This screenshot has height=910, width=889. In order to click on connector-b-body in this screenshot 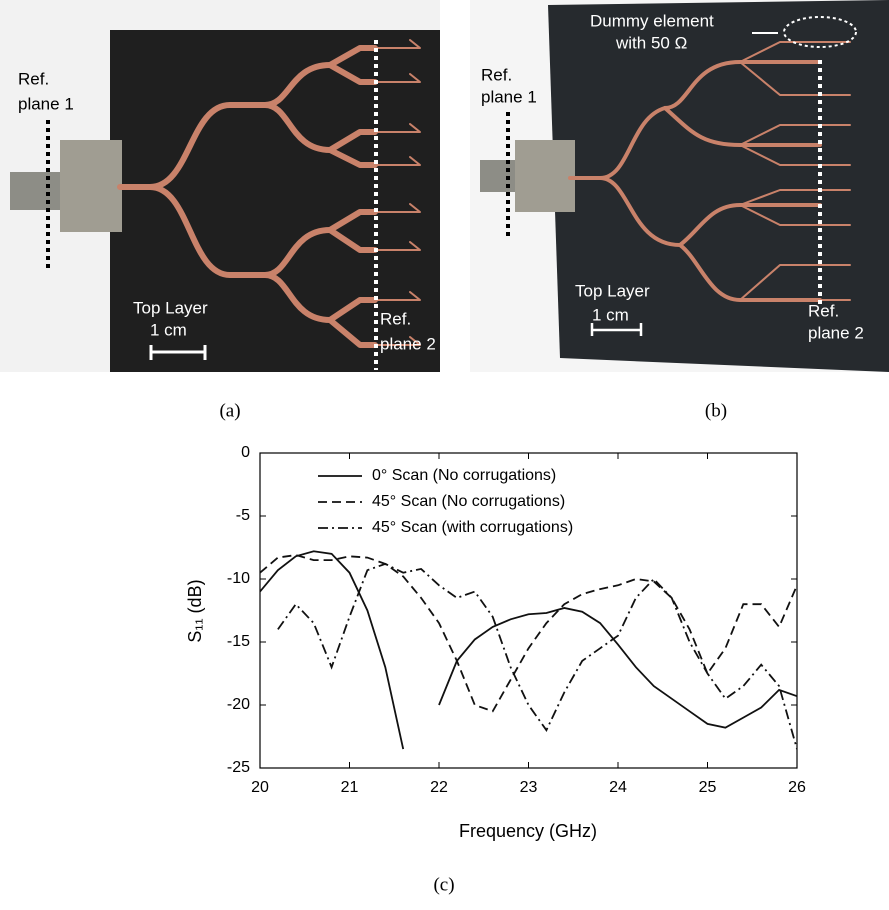, I will do `click(545, 176)`.